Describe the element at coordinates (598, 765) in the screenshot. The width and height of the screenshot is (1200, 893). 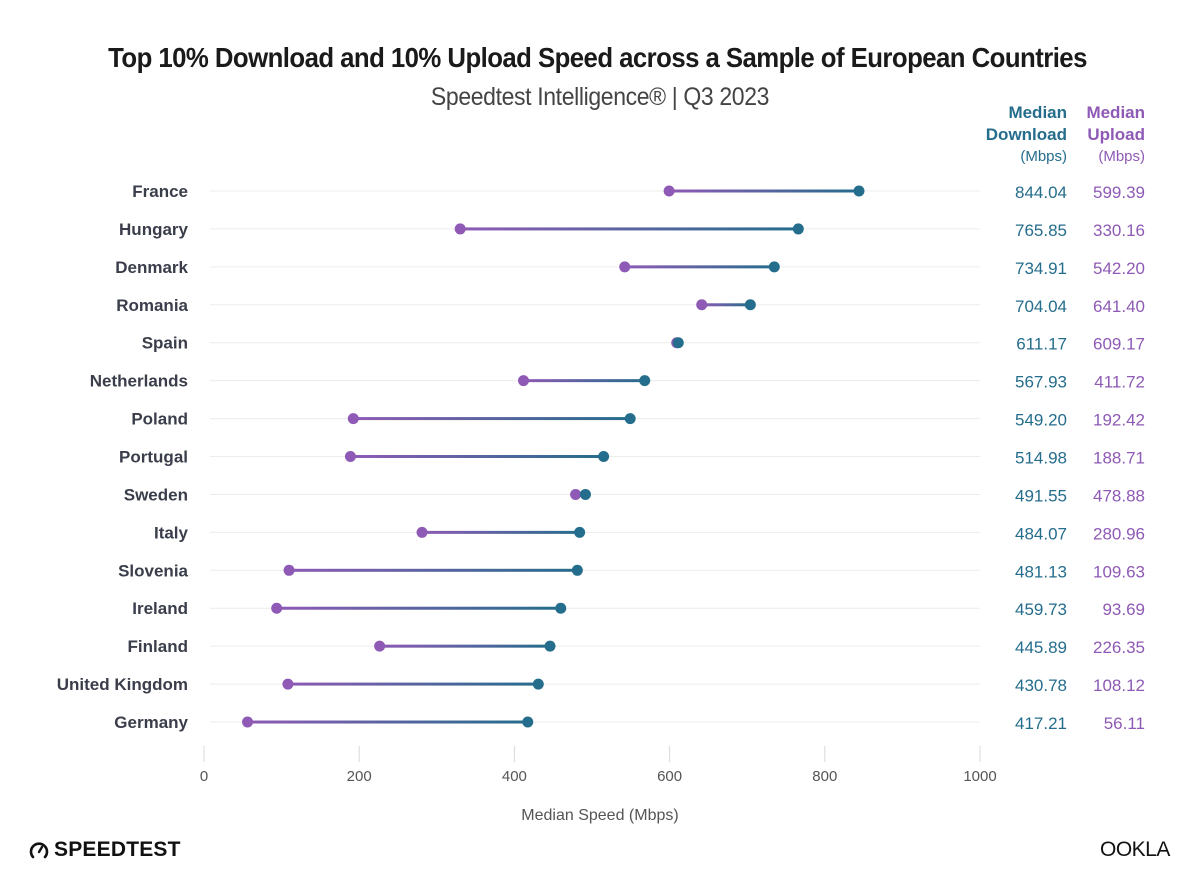
I see `x-axis: 0 200 400 600 800 1000` at that location.